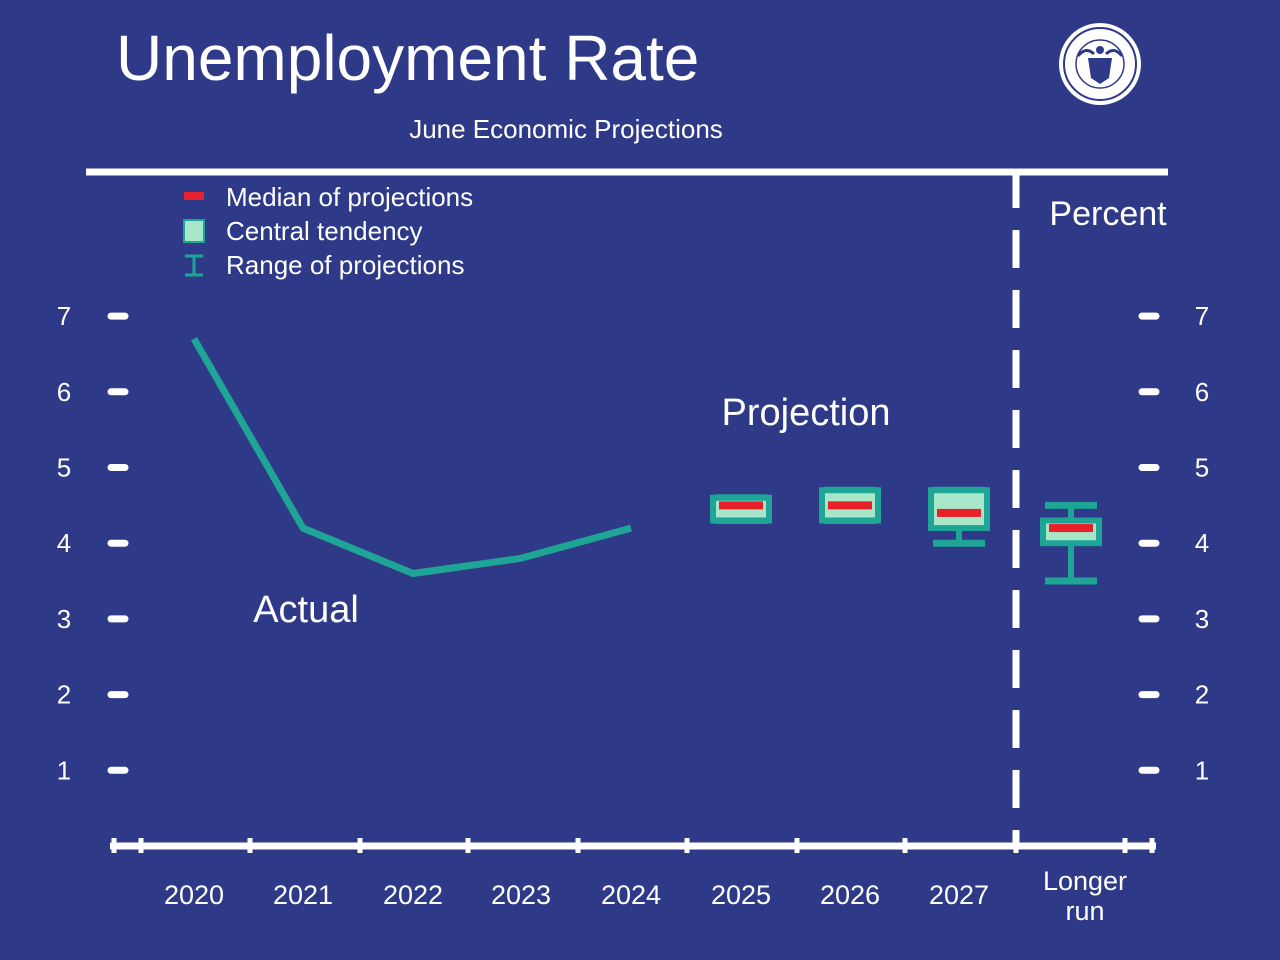  I want to click on x-label-longer-run-line-1: run, so click(1084, 911).